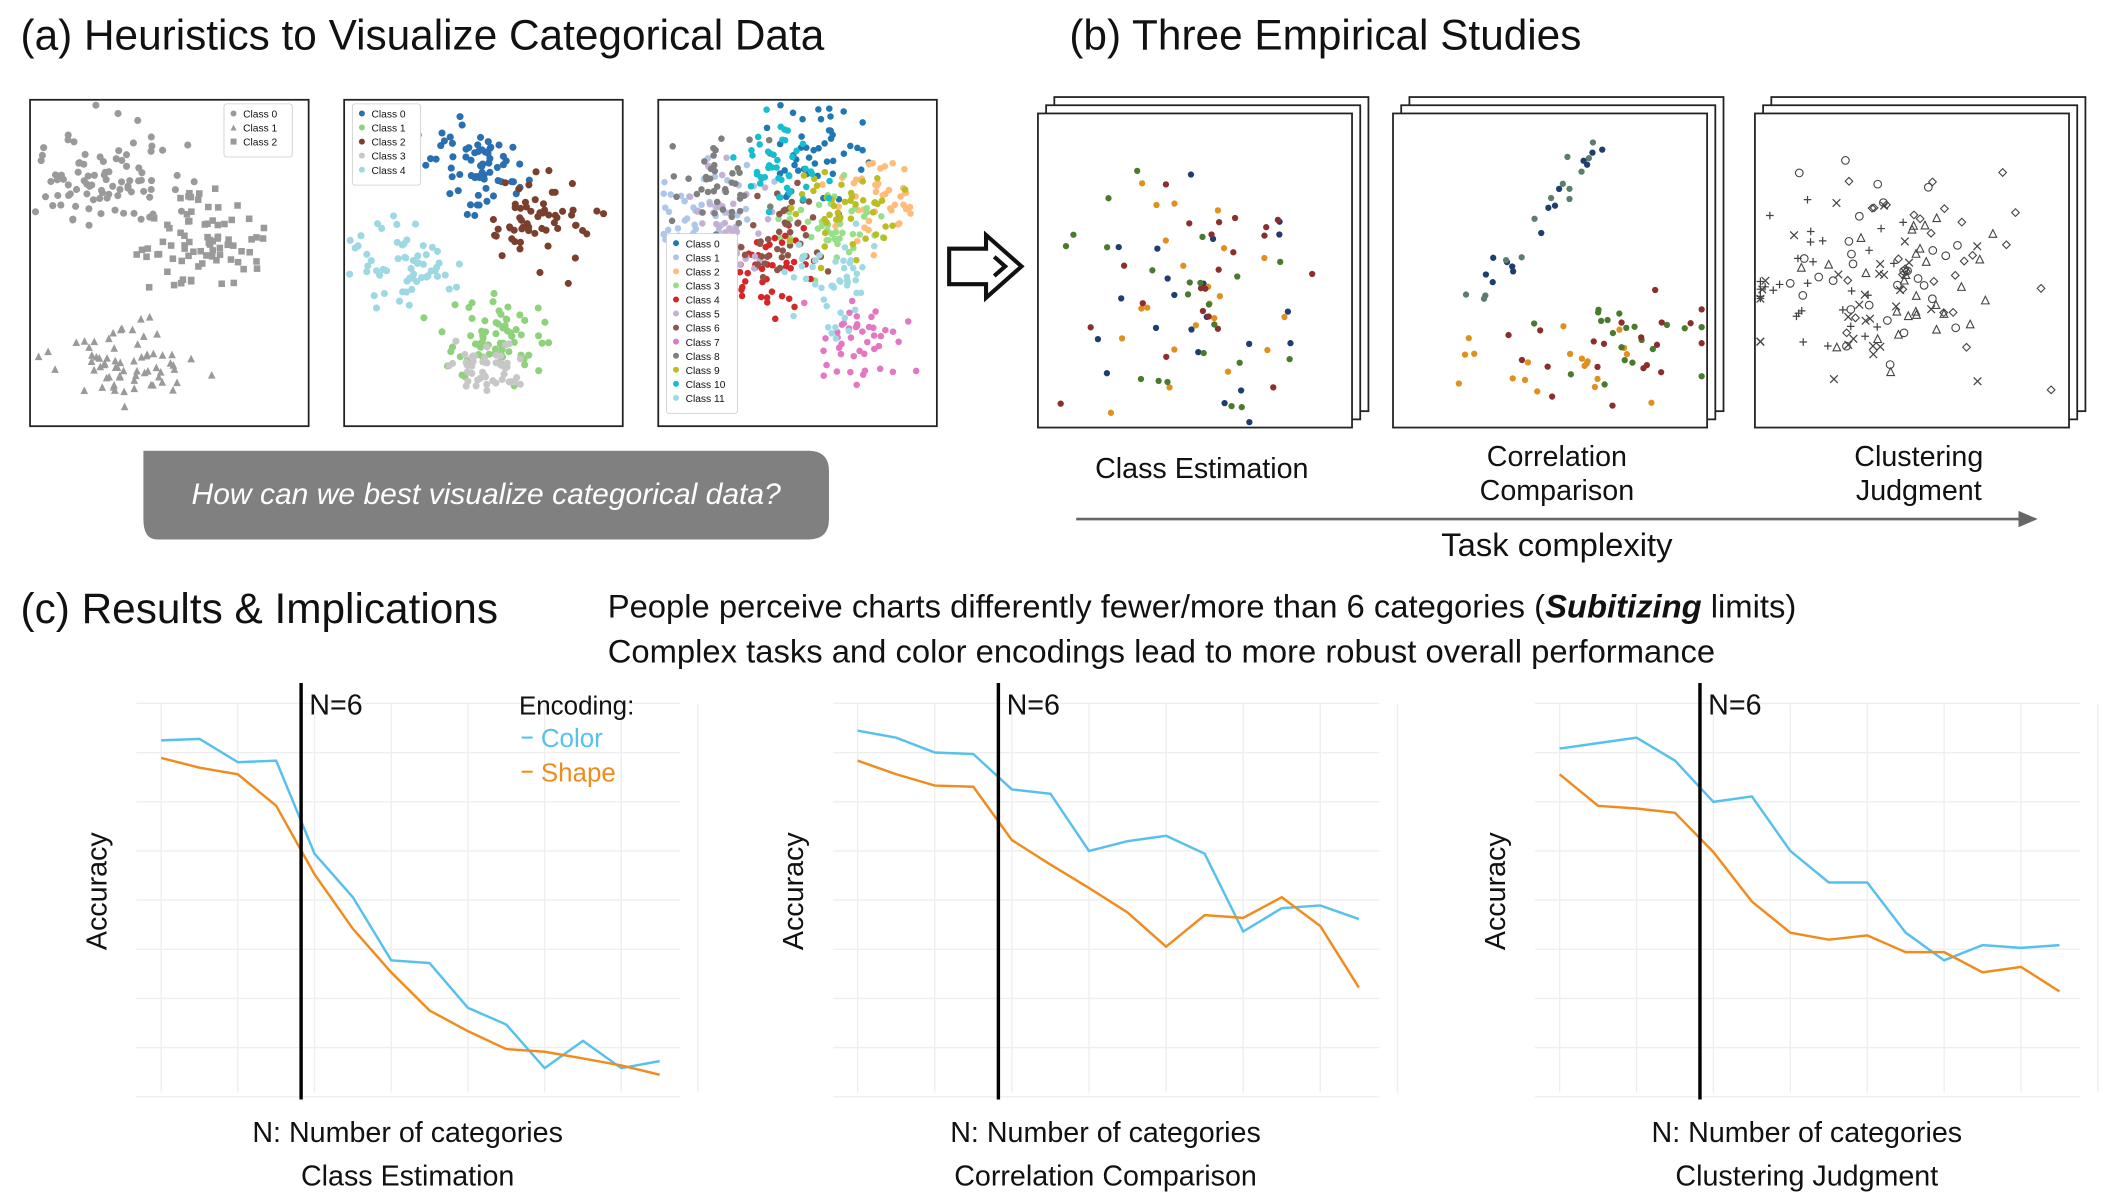 This screenshot has width=2110, height=1202. I want to click on legend-label: Class 3, so click(703, 286).